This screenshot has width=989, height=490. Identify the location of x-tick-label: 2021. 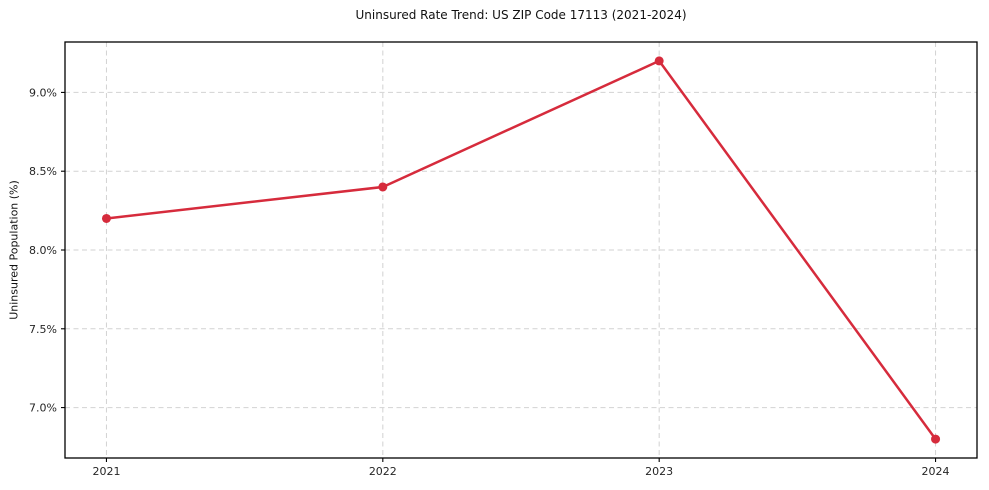
(106, 471).